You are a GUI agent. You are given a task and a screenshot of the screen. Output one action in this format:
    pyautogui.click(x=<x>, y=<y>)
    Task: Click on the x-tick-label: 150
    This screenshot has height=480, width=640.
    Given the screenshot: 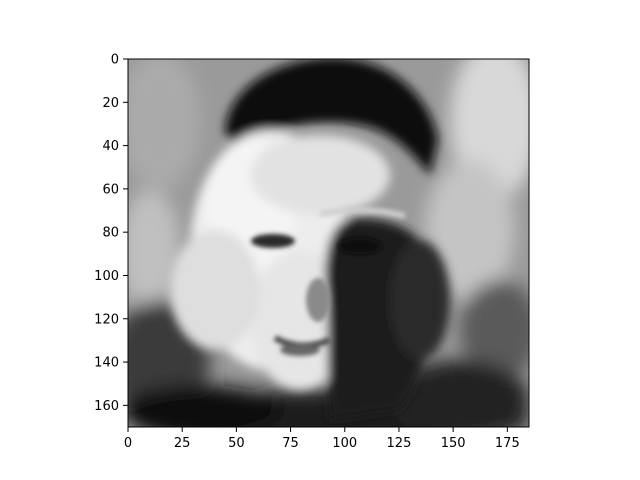 What is the action you would take?
    pyautogui.click(x=453, y=443)
    